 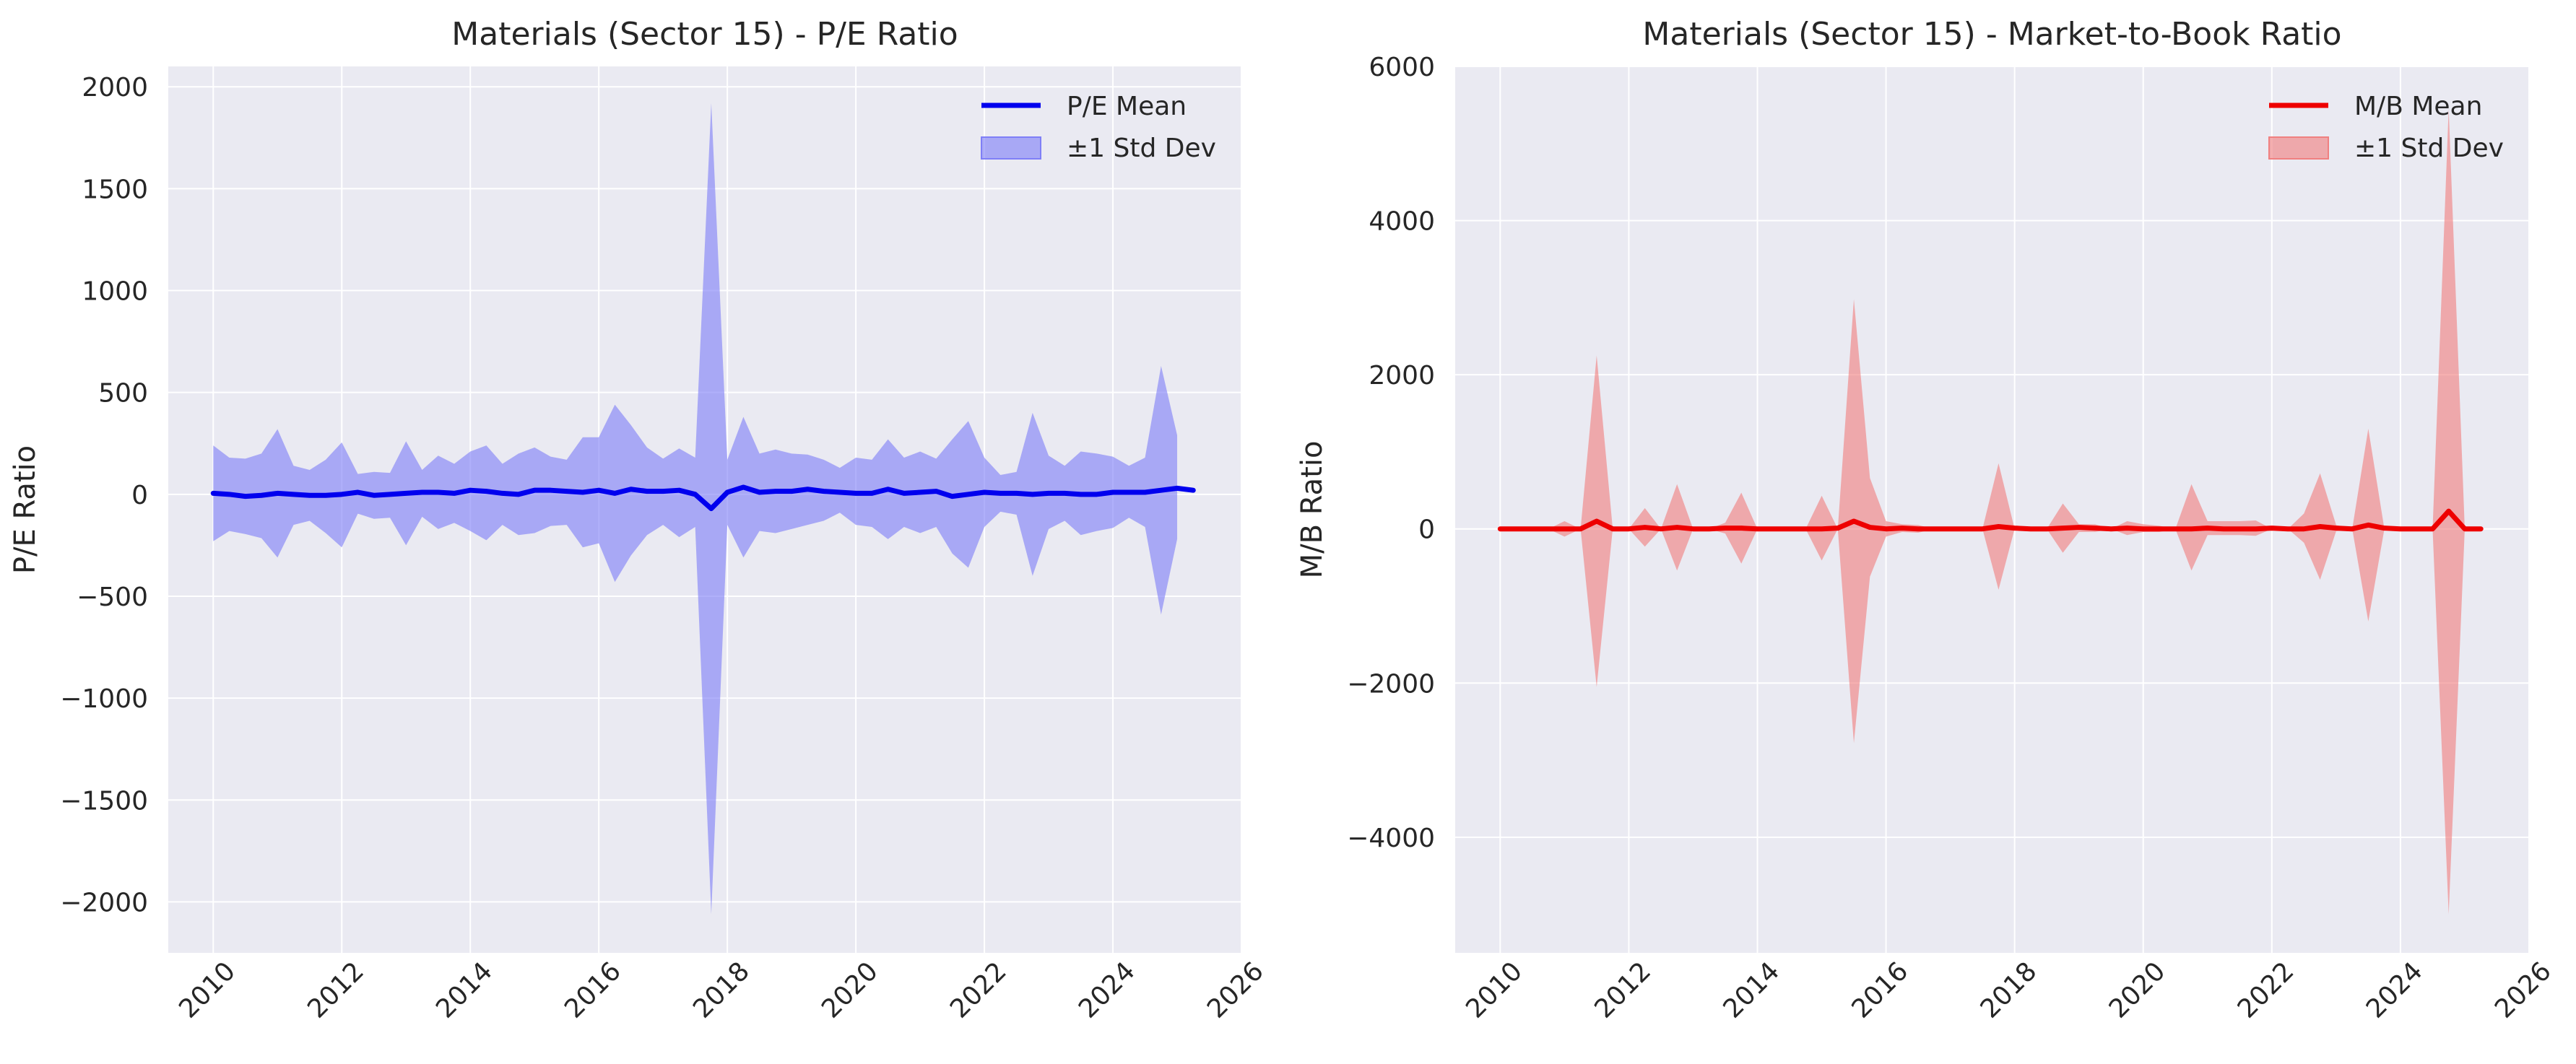 I want to click on y-tick-label: 4000, so click(x=1402, y=222).